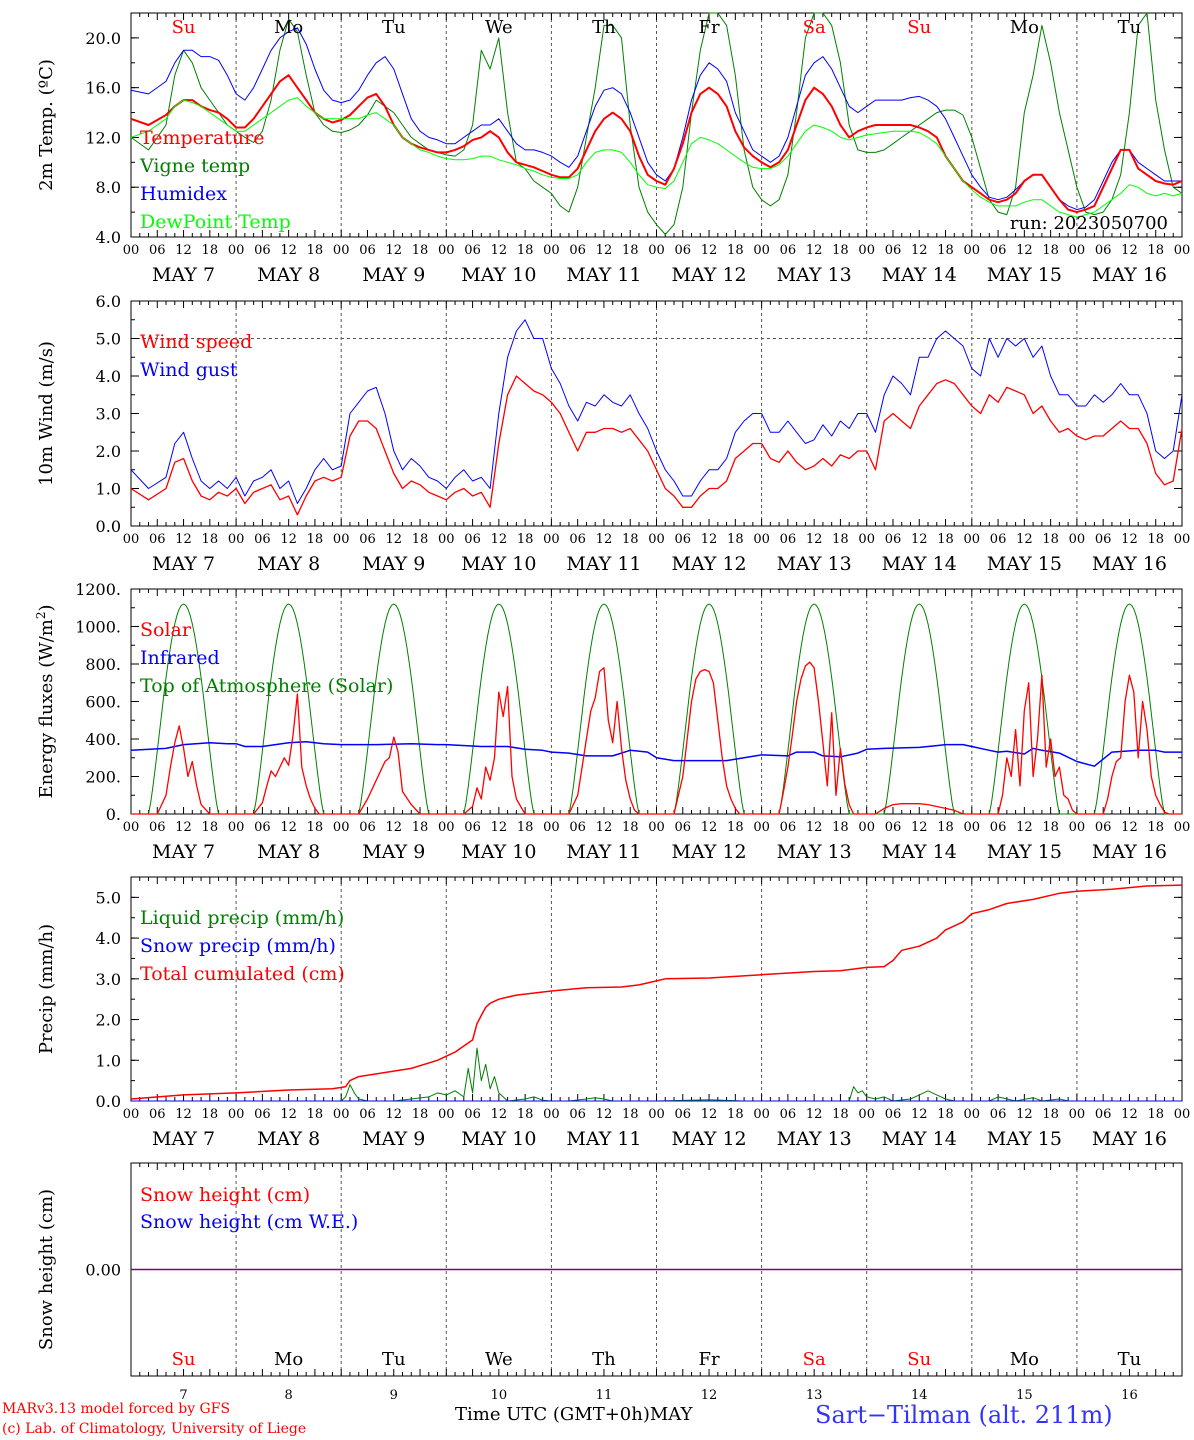 The height and width of the screenshot is (1440, 1194). I want to click on location-title: Sart−Tilman (alt. 211m), so click(964, 1415).